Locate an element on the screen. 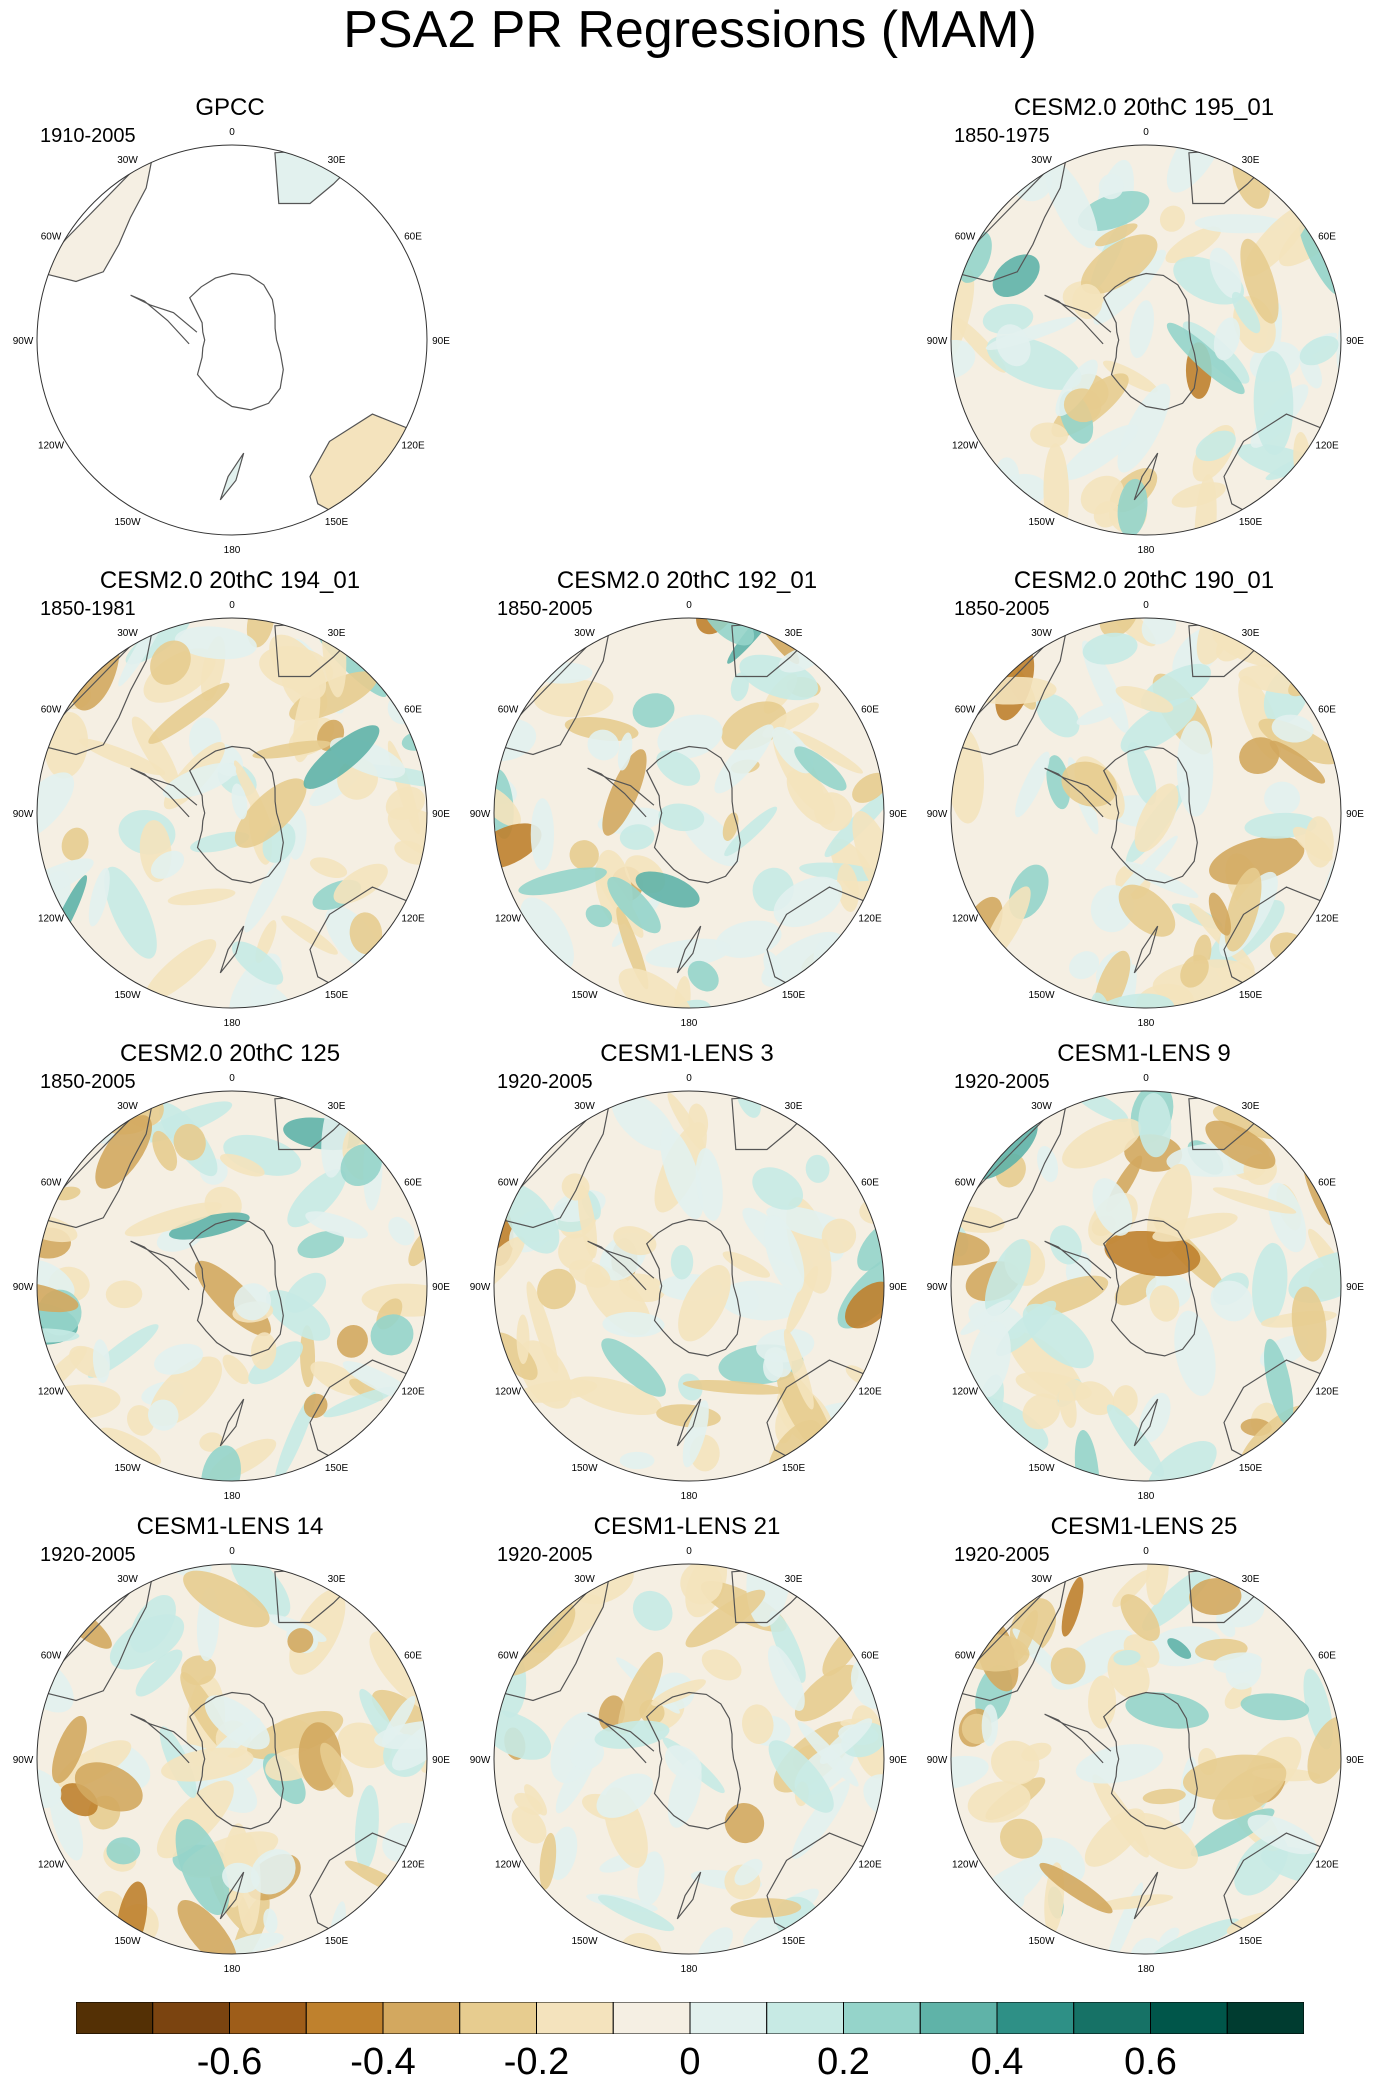  longitude-label: 30E is located at coordinates (1251, 1579).